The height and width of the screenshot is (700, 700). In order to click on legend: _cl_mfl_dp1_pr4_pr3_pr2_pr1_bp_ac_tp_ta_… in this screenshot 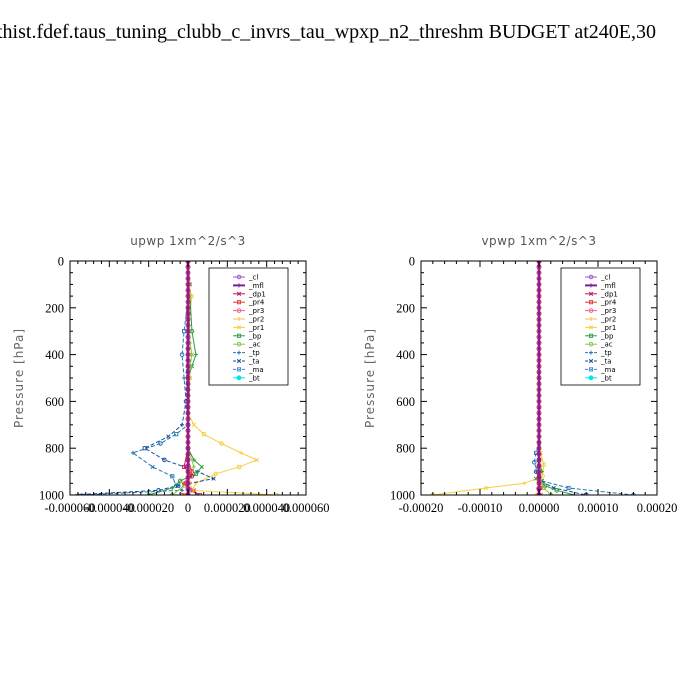, I will do `click(600, 326)`.